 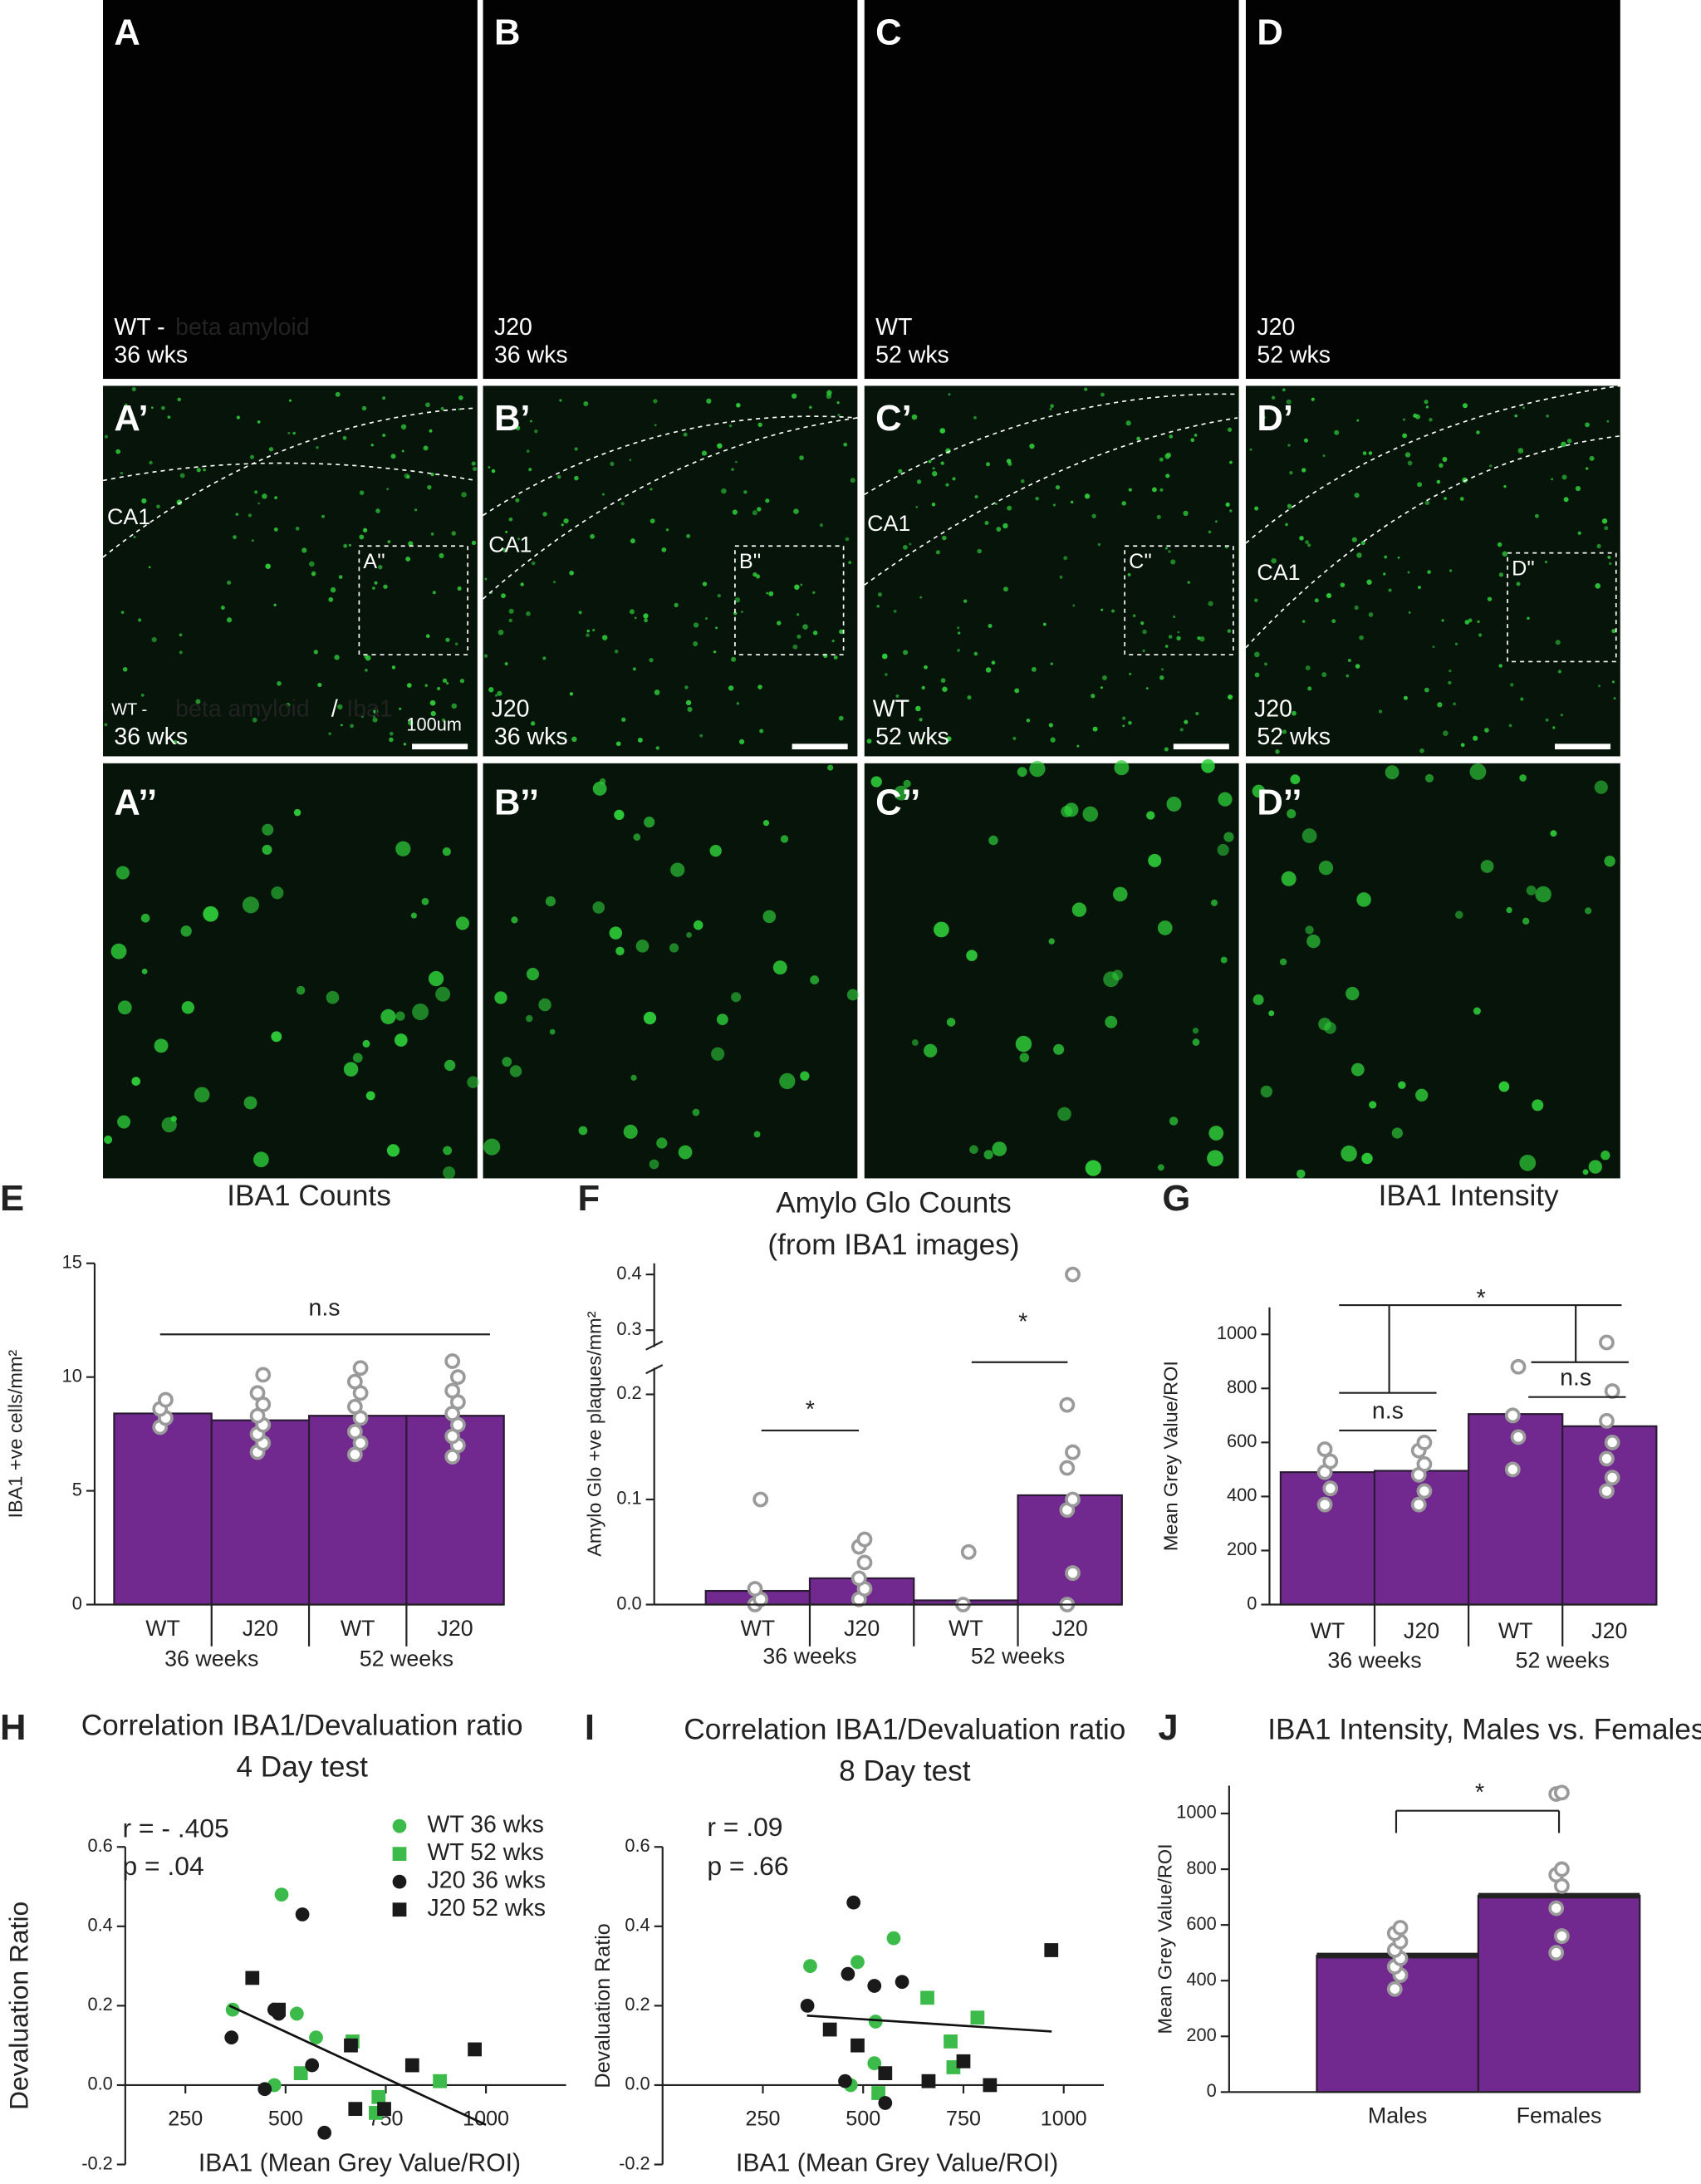 I want to click on scale-bar, so click(x=1583, y=747).